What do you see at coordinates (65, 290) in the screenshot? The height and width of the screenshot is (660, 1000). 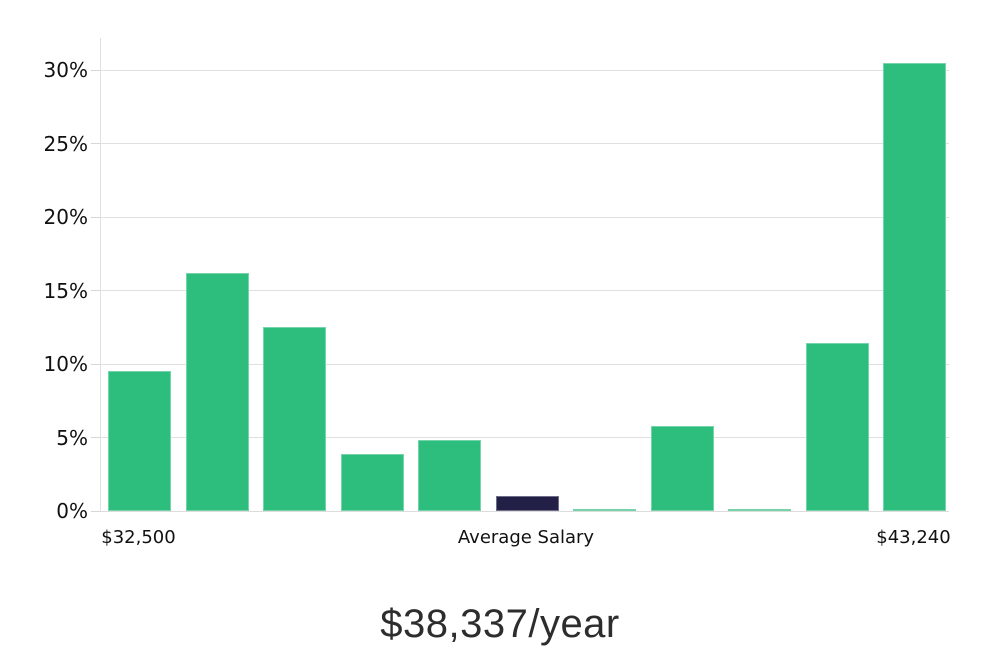 I see `y-tick-label: 15%` at bounding box center [65, 290].